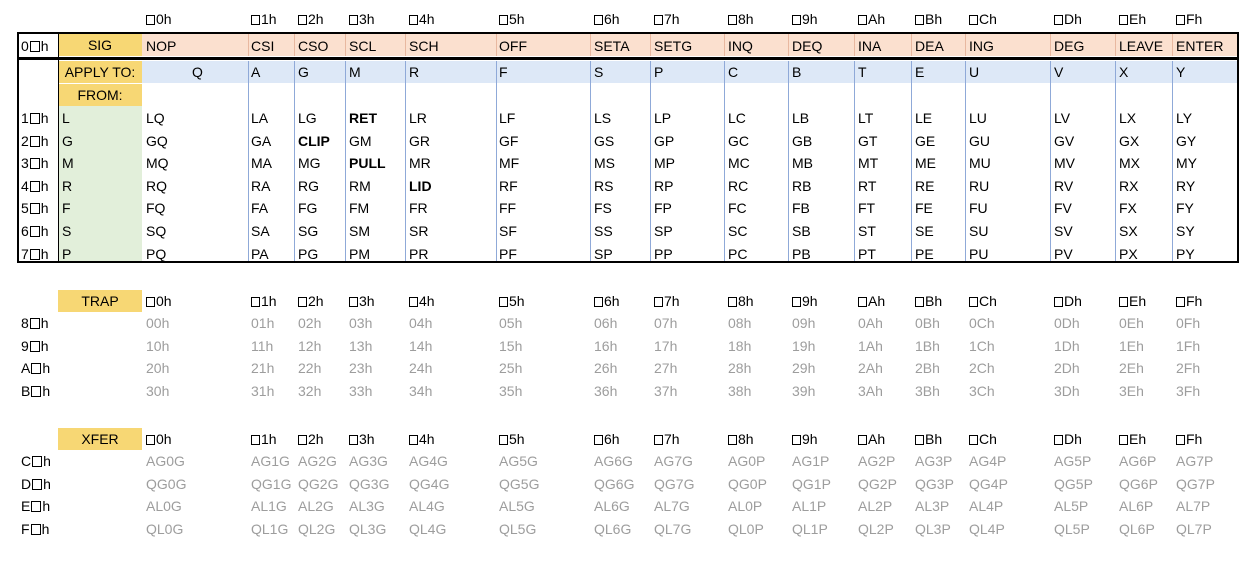 Image resolution: width=1257 pixels, height=568 pixels. Describe the element at coordinates (1138, 439) in the screenshot. I see `column-header-label: Eh` at that location.